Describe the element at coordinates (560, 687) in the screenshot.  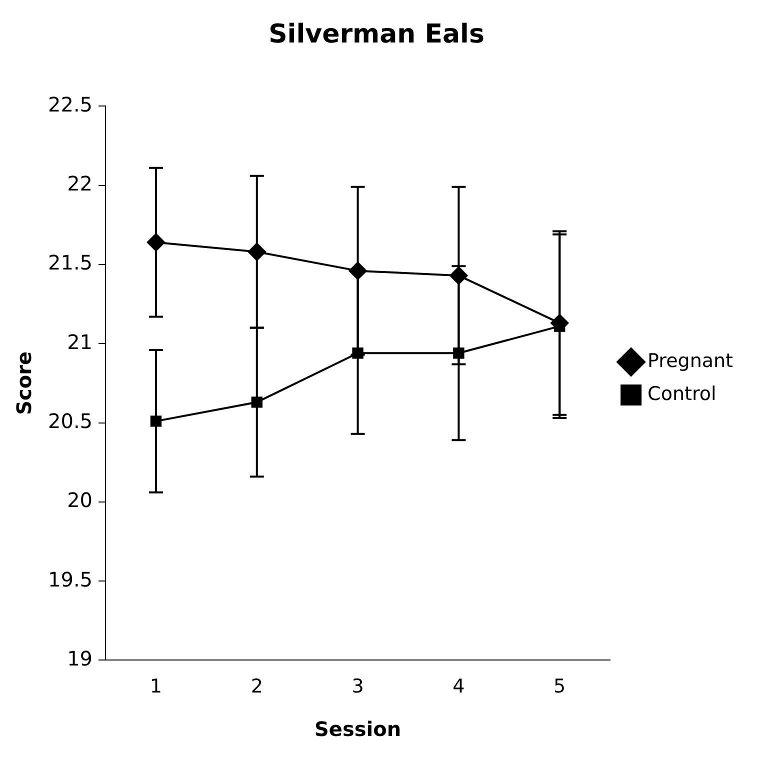
I see `x-tick-label: 5` at that location.